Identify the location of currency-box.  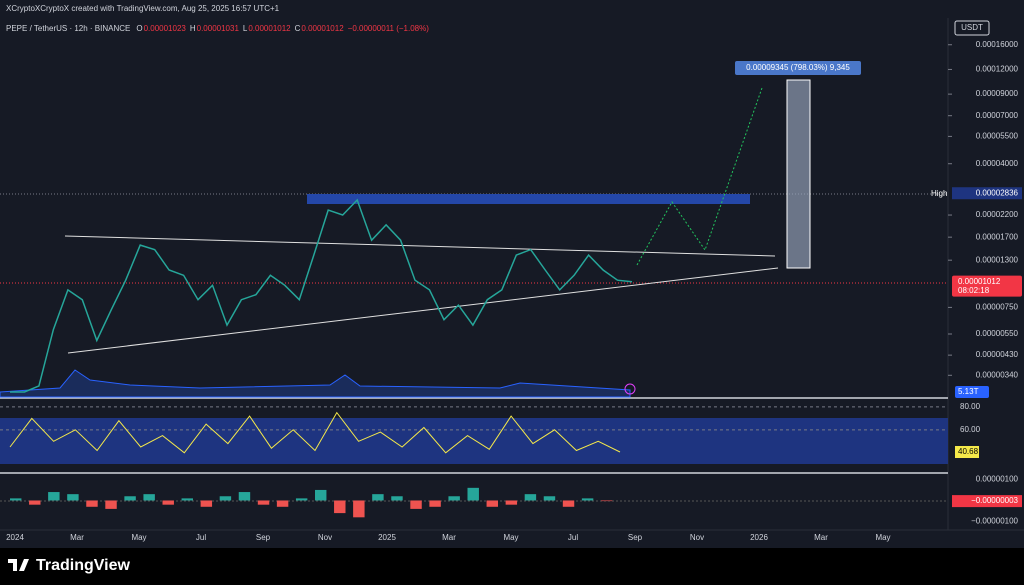
(972, 28).